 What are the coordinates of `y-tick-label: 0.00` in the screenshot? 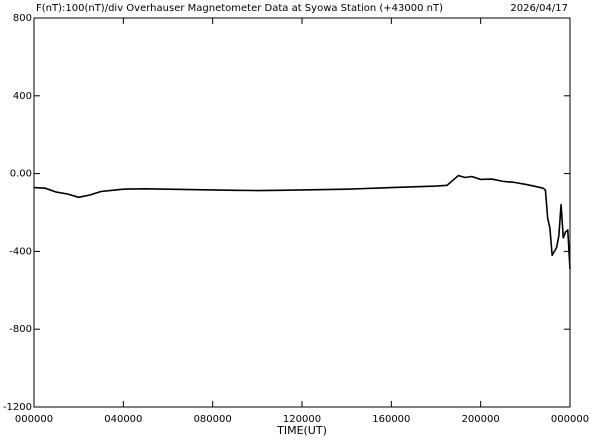 It's located at (21, 174).